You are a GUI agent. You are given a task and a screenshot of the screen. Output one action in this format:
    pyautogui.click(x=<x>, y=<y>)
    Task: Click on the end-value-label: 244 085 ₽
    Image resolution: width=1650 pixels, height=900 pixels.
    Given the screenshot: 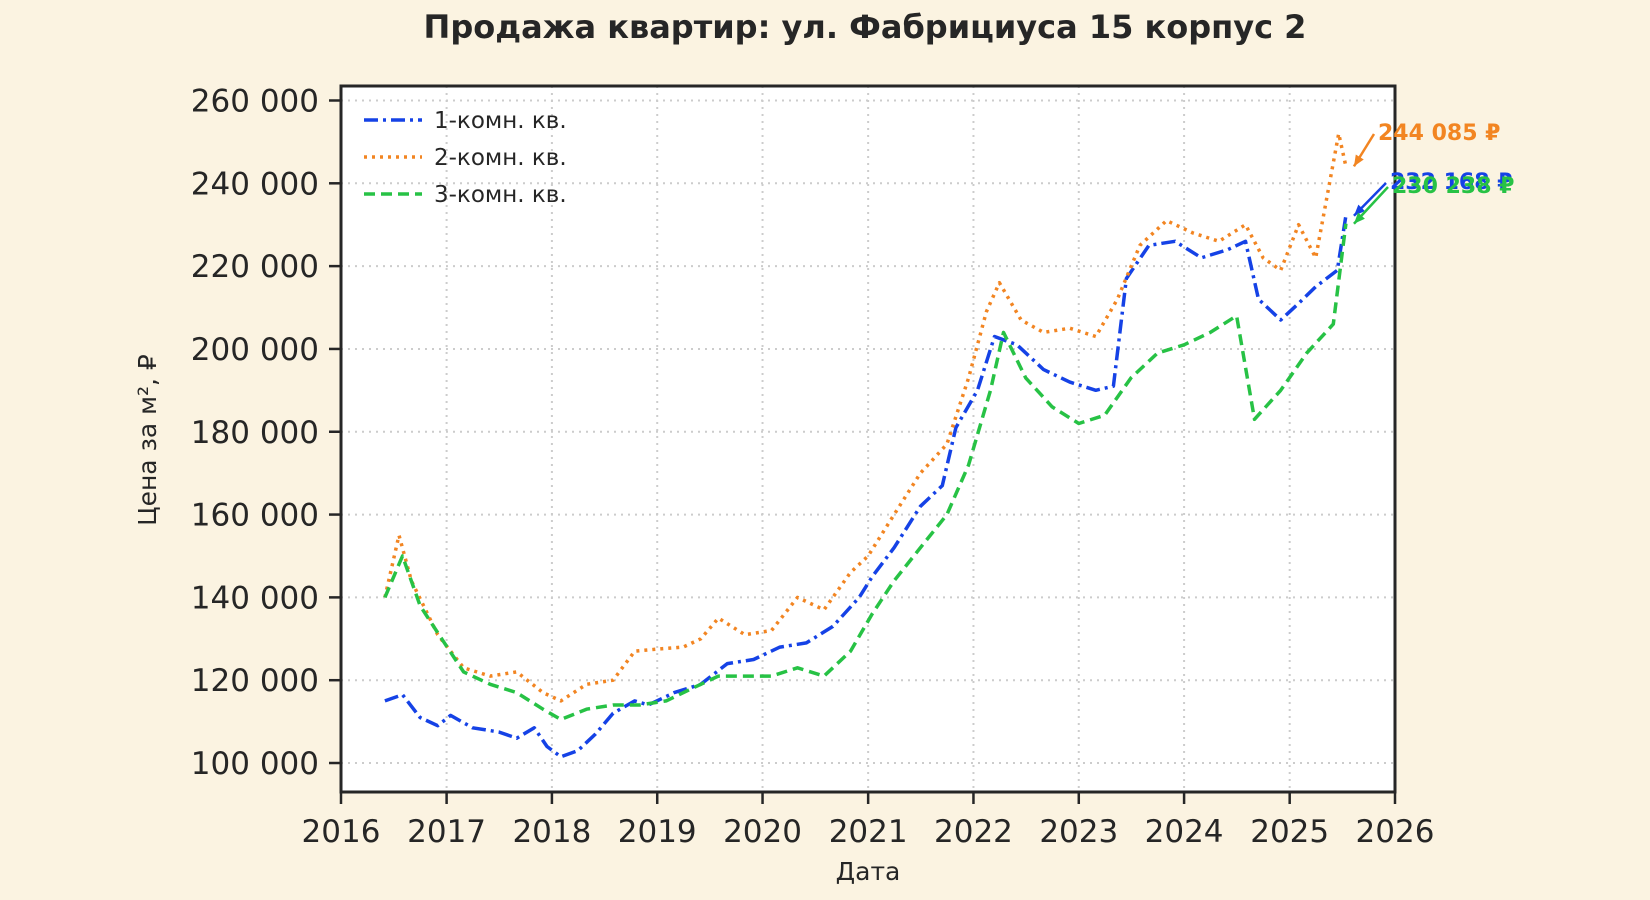 What is the action you would take?
    pyautogui.click(x=1439, y=133)
    